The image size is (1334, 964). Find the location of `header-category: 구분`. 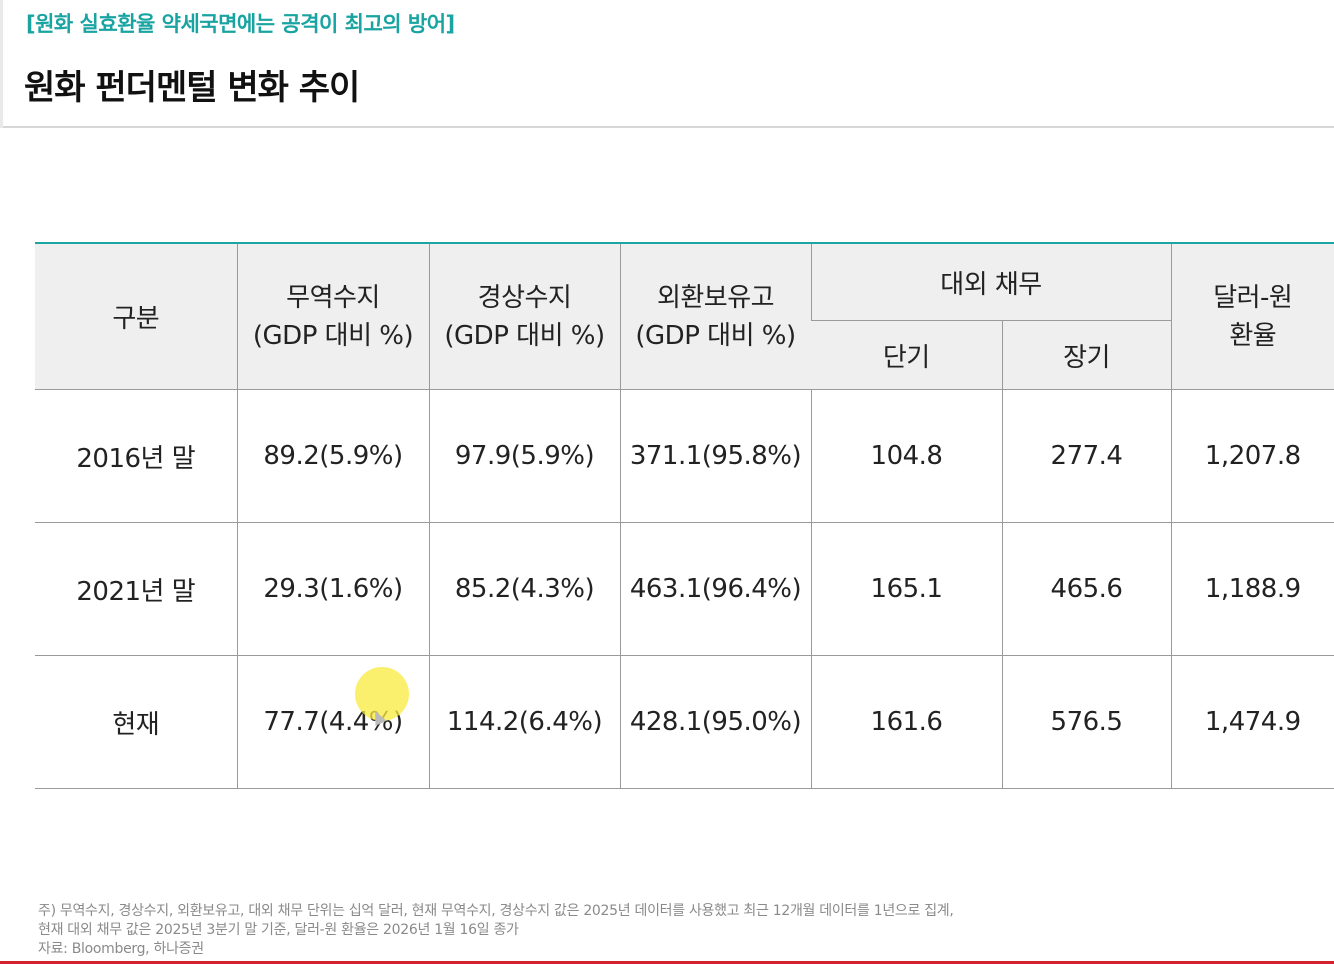

header-category: 구분 is located at coordinates (136, 316).